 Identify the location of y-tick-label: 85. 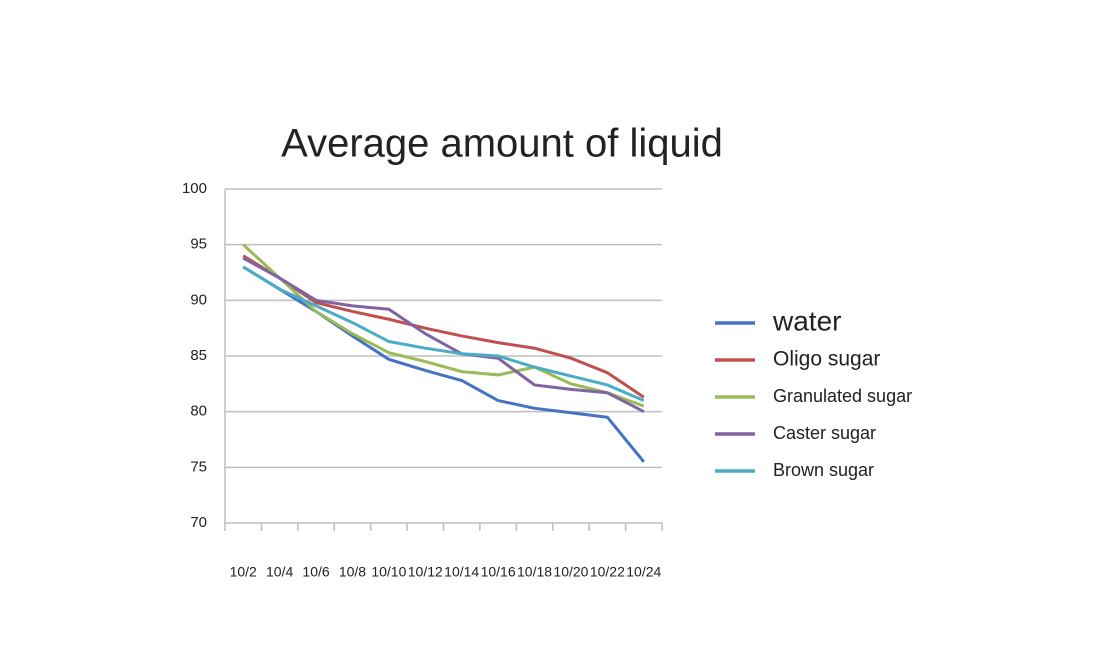
(198, 355).